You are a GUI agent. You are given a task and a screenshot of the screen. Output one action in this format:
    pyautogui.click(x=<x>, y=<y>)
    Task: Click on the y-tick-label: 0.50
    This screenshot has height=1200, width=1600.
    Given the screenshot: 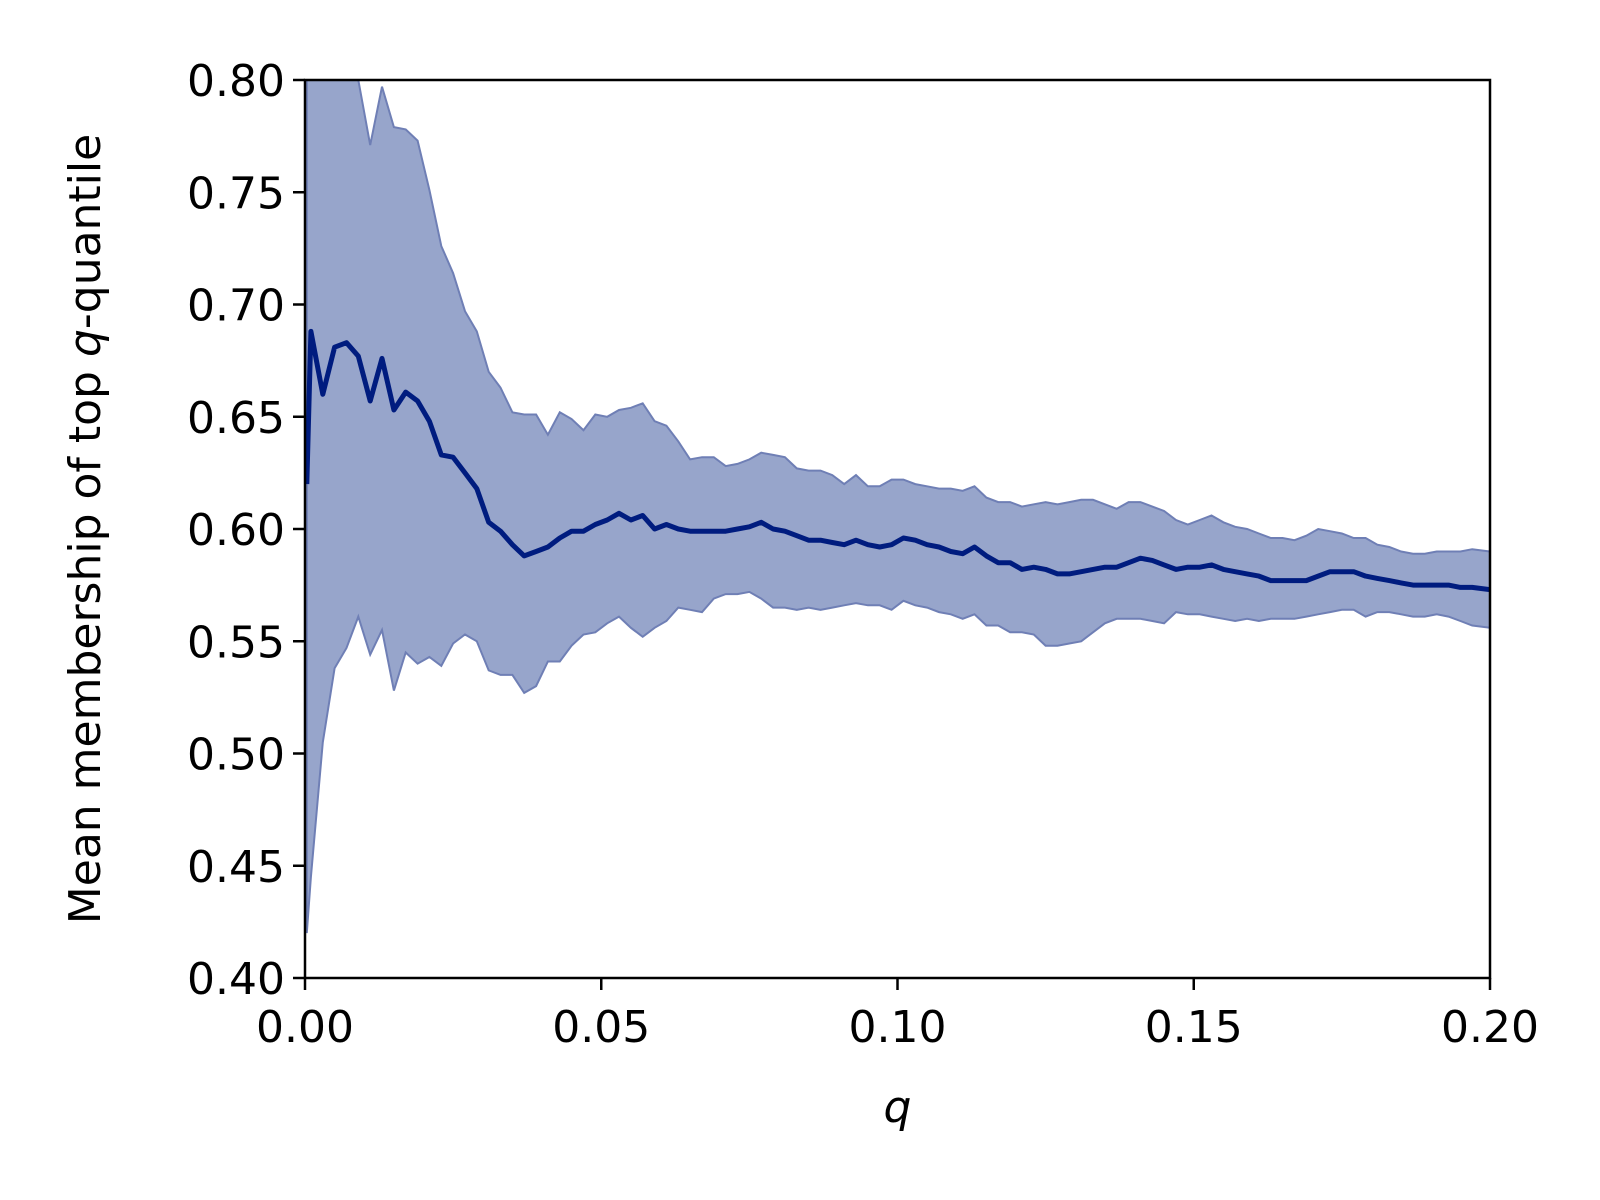 What is the action you would take?
    pyautogui.click(x=236, y=755)
    